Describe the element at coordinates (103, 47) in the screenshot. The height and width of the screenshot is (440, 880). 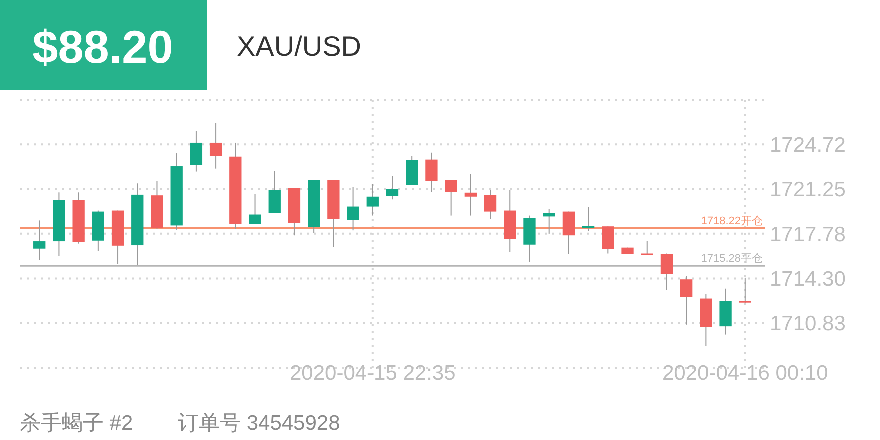
I see `chart-title: $88.20` at that location.